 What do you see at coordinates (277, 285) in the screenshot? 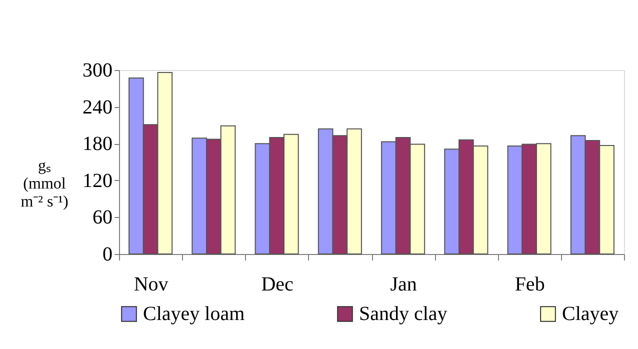
I see `x-tick-label: Dec` at bounding box center [277, 285].